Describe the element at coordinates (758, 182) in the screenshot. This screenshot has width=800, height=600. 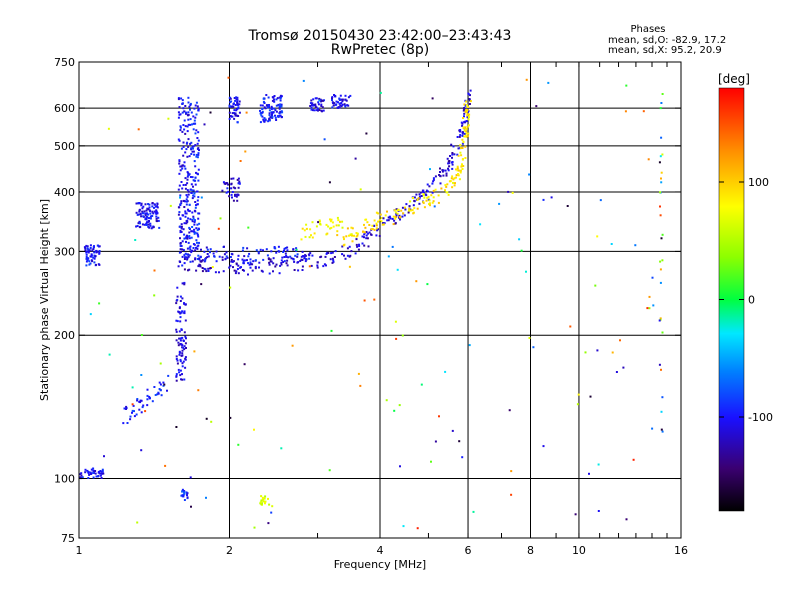
I see `colorbar-tick-label: 100` at that location.